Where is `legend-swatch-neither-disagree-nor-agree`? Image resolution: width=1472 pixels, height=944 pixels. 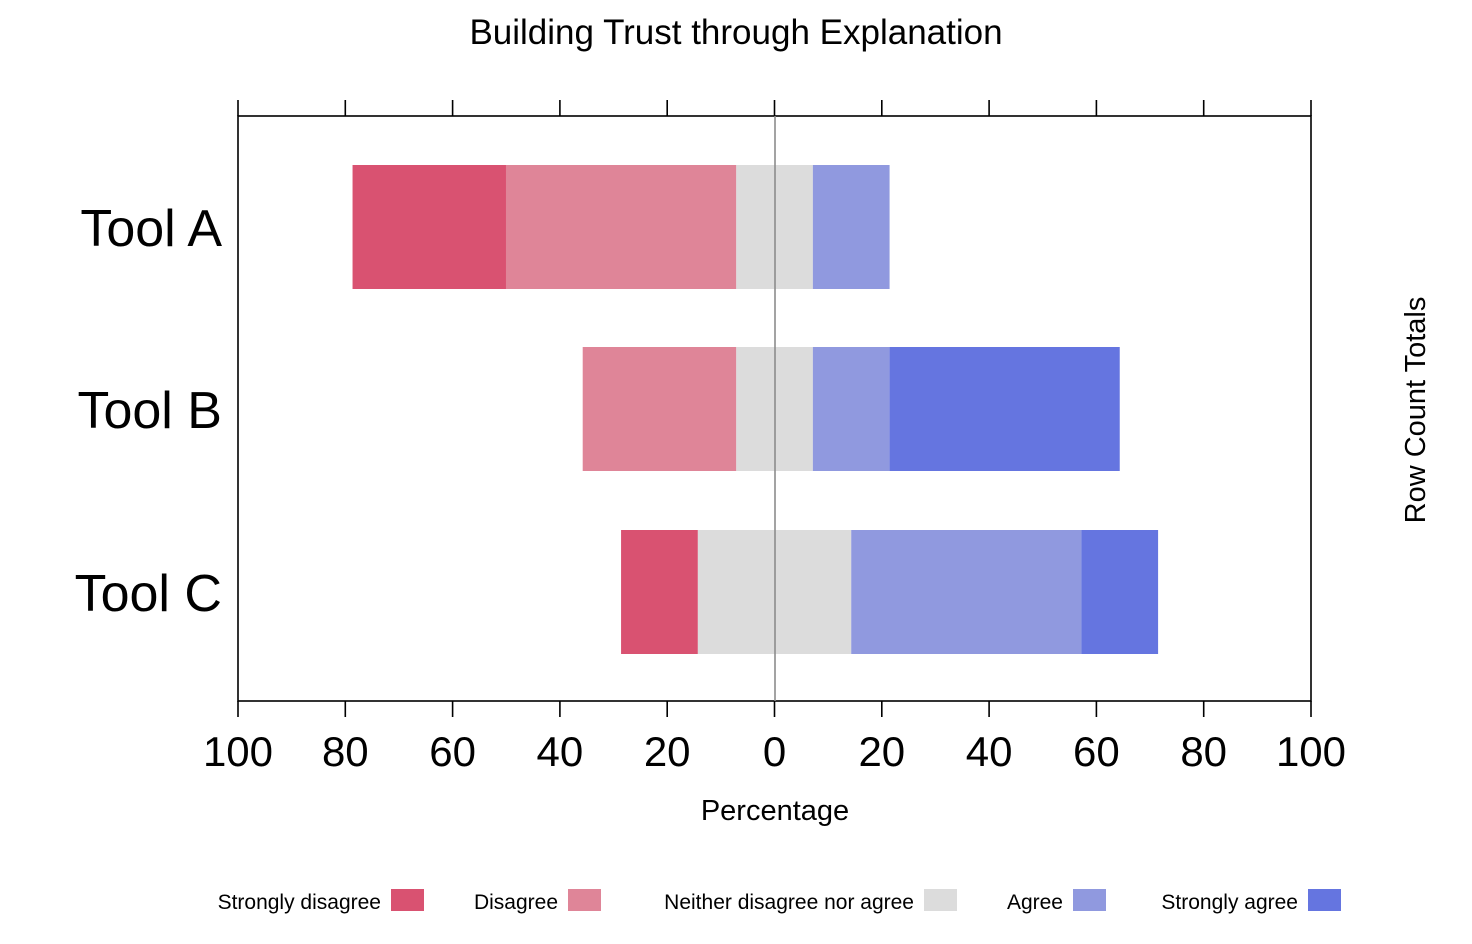 legend-swatch-neither-disagree-nor-agree is located at coordinates (940, 900).